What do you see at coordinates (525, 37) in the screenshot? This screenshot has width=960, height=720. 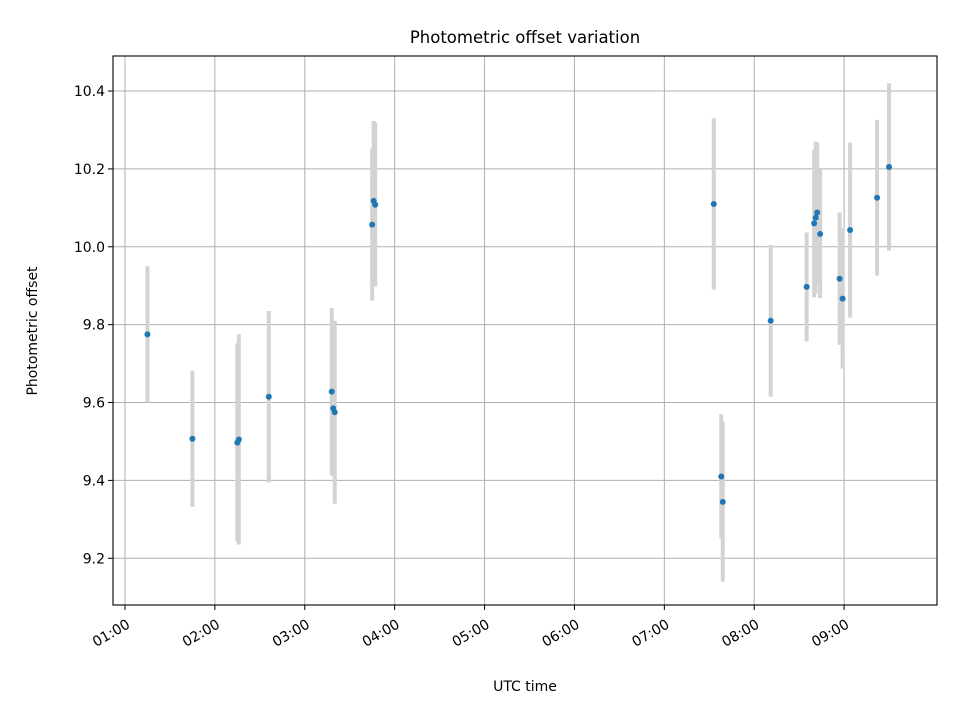 I see `chart-title: Photometric offset variation` at bounding box center [525, 37].